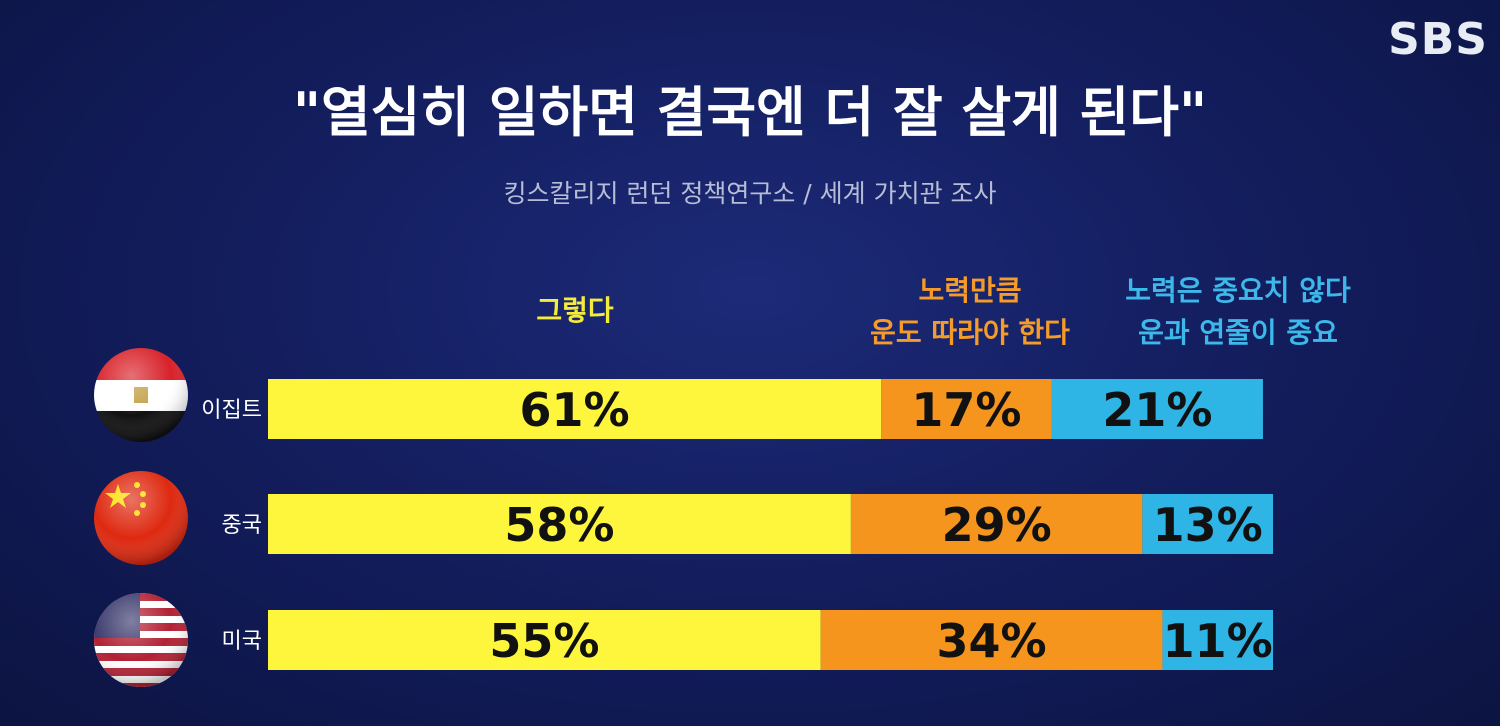  What do you see at coordinates (141, 395) in the screenshot?
I see `egypt-flag-icon` at bounding box center [141, 395].